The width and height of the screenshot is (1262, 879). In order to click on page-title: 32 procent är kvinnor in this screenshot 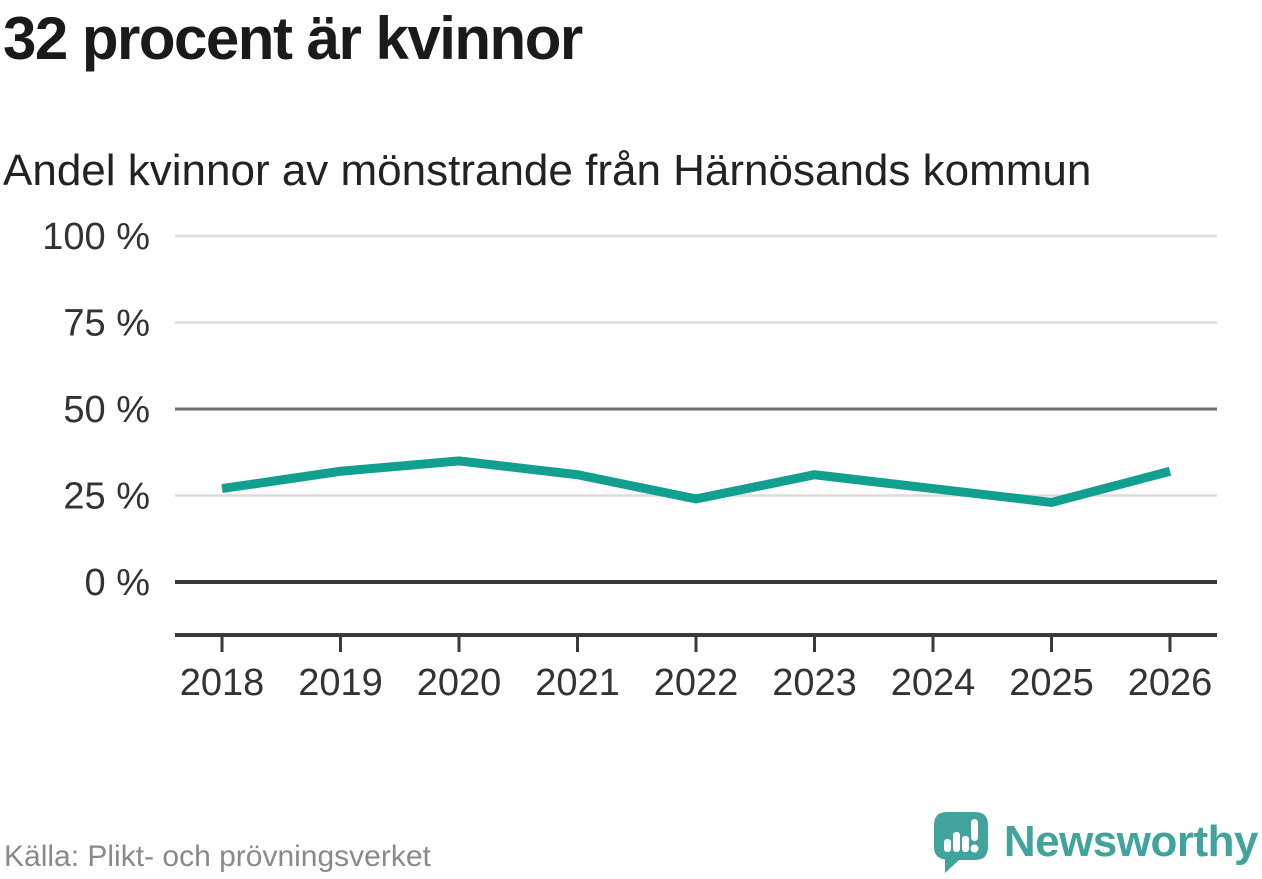, I will do `click(293, 38)`.